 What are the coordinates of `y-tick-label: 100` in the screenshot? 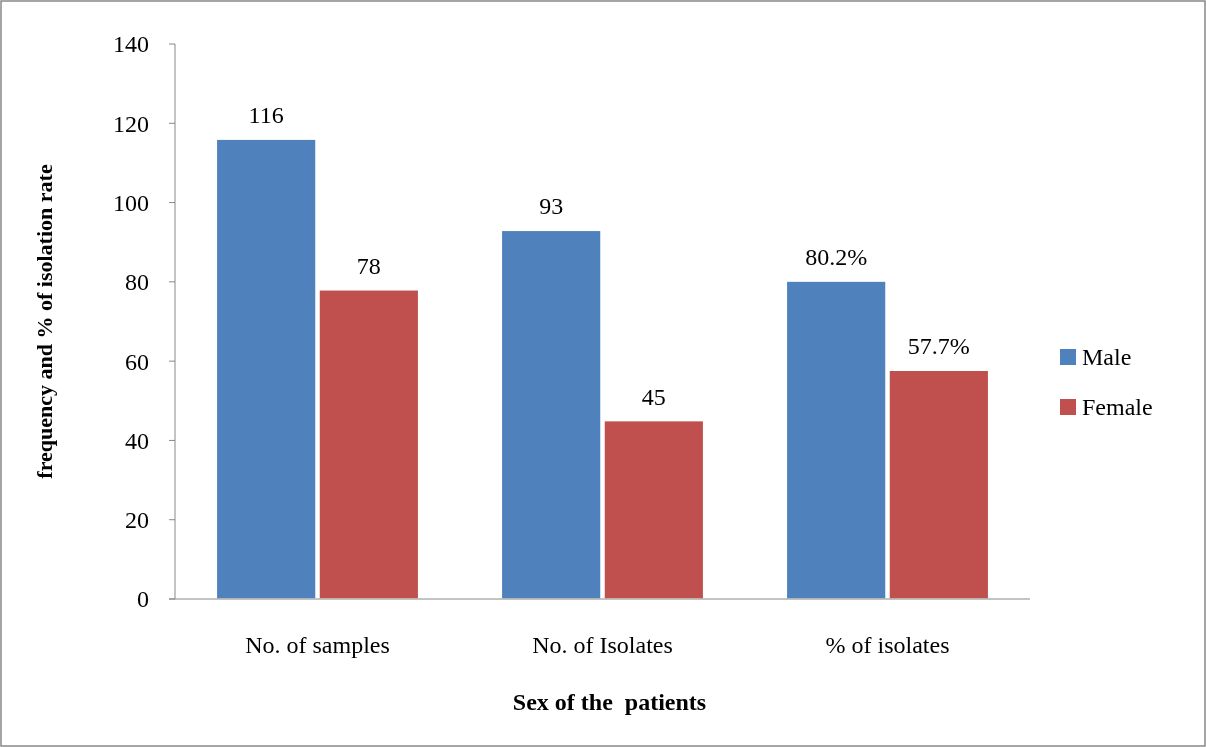 It's located at (131, 202).